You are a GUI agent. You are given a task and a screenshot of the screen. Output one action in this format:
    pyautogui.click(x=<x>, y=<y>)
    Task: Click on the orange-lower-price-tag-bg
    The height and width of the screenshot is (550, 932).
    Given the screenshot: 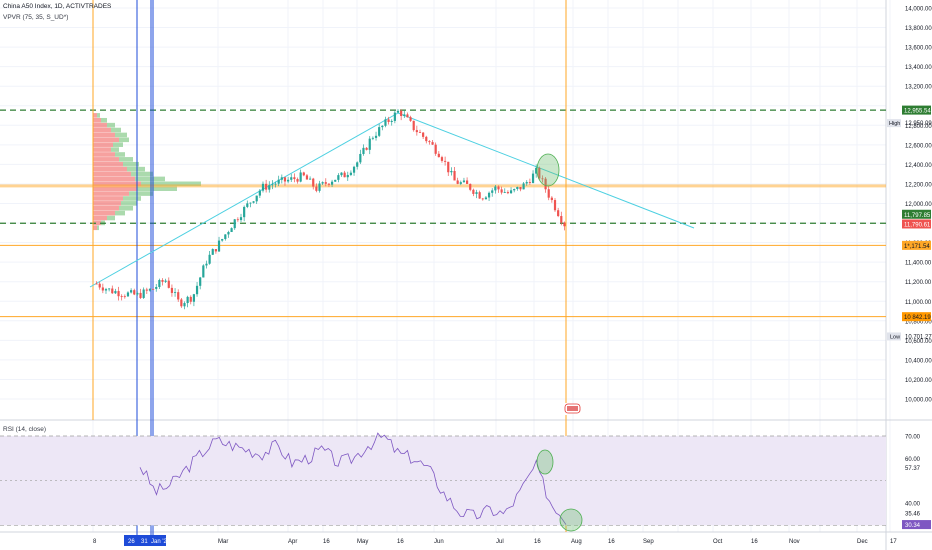 What is the action you would take?
    pyautogui.click(x=916, y=317)
    